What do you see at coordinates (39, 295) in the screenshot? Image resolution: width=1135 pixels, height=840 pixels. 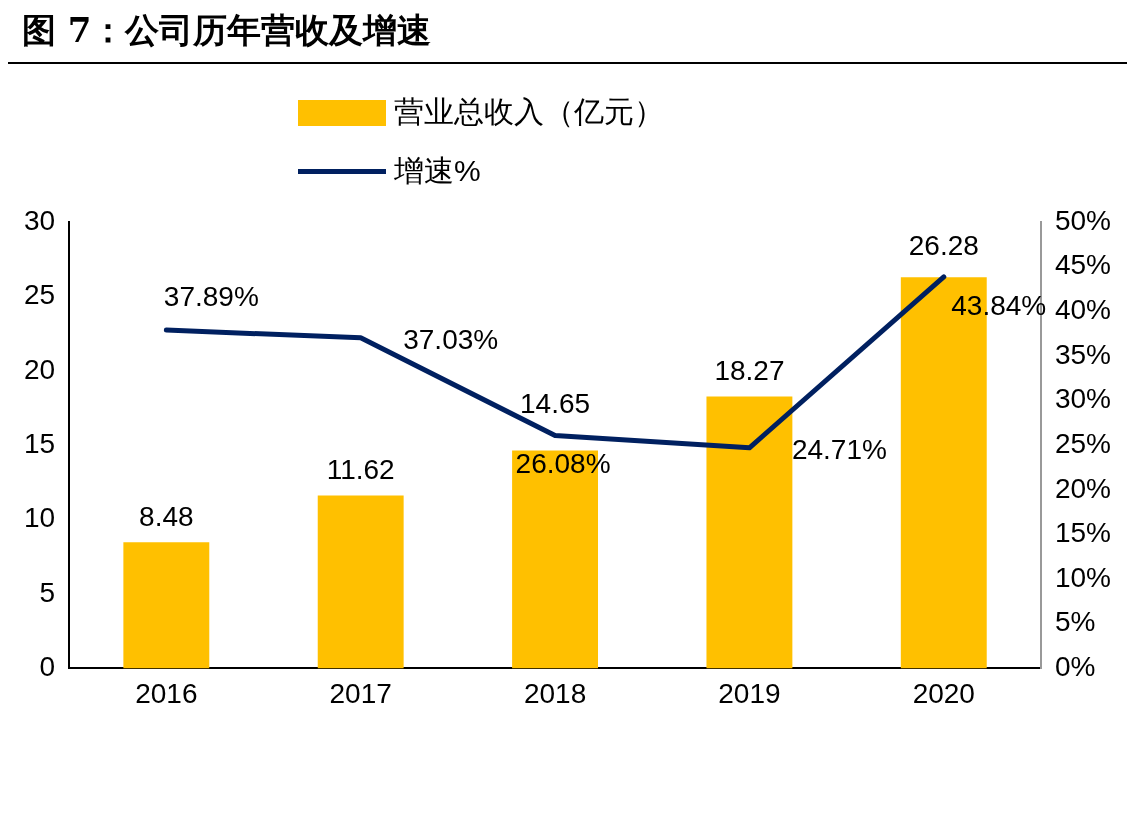 I see `y-tick-label: 25` at bounding box center [39, 295].